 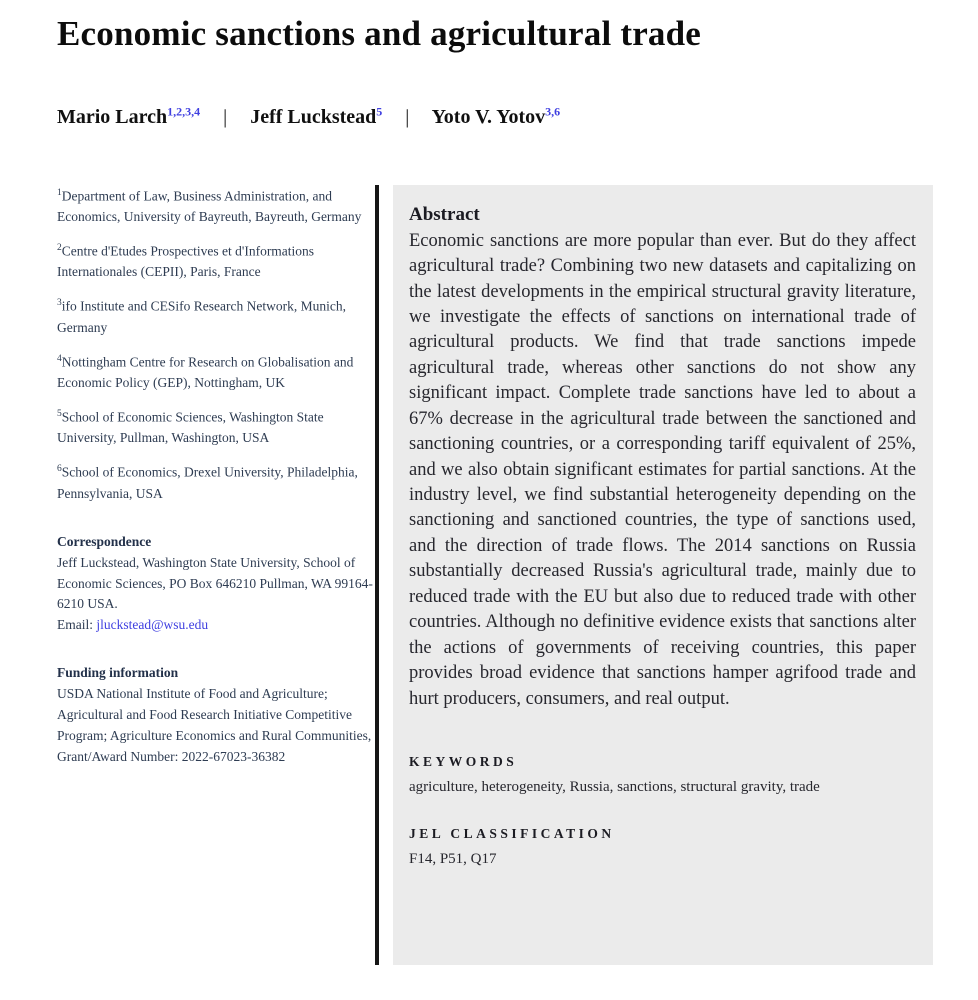 What do you see at coordinates (379, 111) in the screenshot?
I see `author-affiliation-superscript: 5` at bounding box center [379, 111].